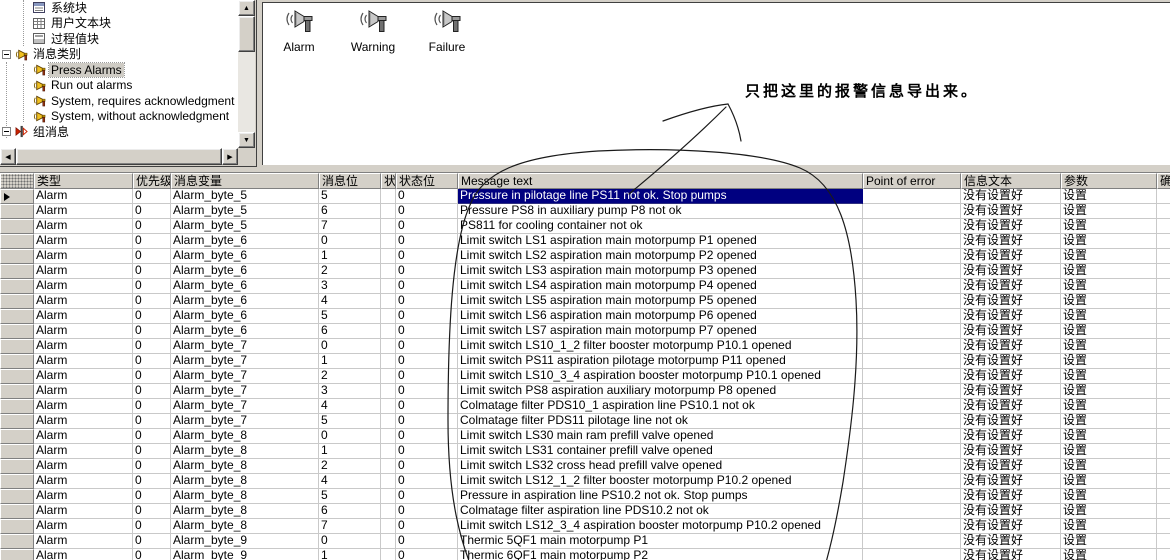 The image size is (1170, 560). What do you see at coordinates (246, 34) in the screenshot?
I see `tree-vertical-scrollbar-thumb` at bounding box center [246, 34].